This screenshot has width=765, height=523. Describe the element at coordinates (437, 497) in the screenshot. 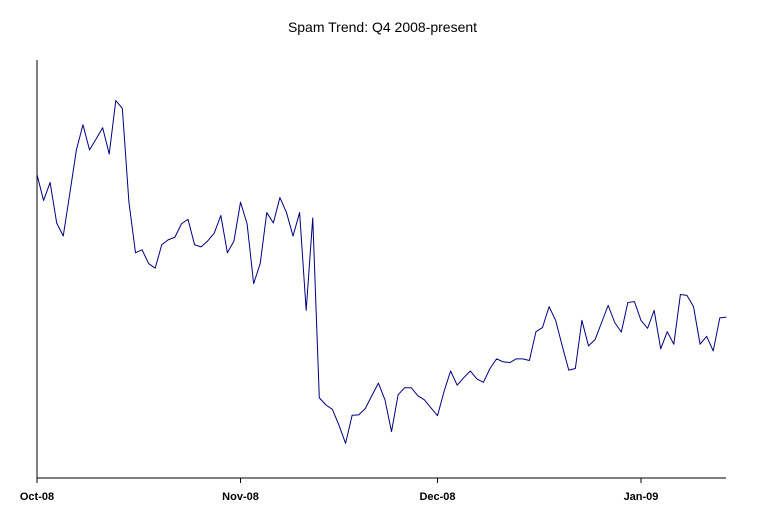

I see `x-tick-label: Dec-08` at that location.